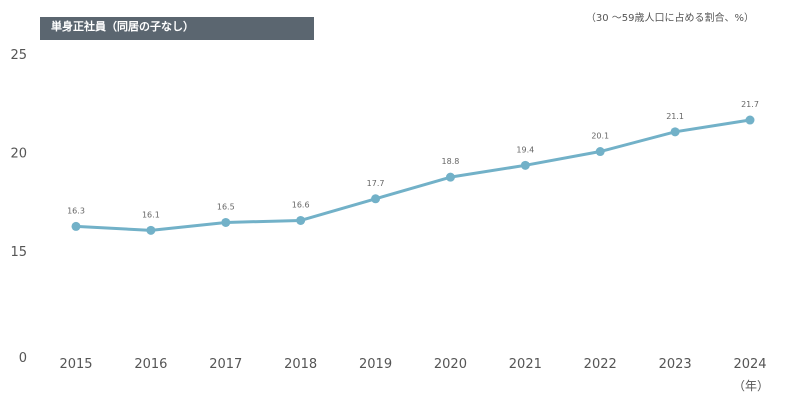 Image resolution: width=800 pixels, height=400 pixels. What do you see at coordinates (600, 364) in the screenshot?
I see `x-tick-label: 2022` at bounding box center [600, 364].